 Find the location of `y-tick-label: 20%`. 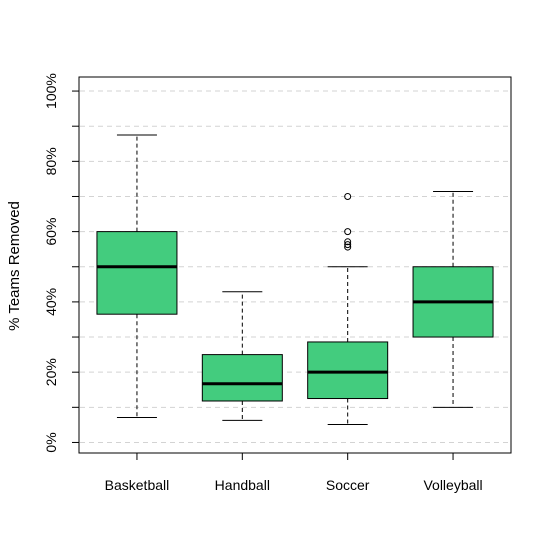

y-tick-label: 20% is located at coordinates (51, 372).